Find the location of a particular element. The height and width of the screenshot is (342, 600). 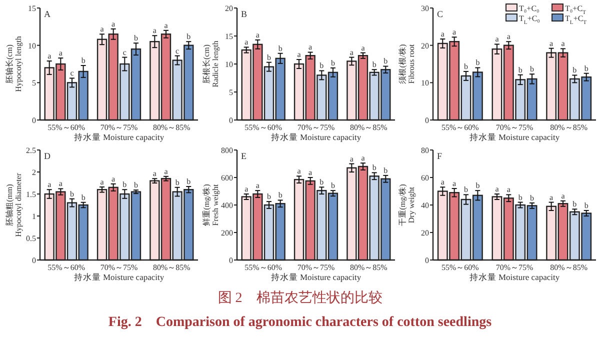

y-tick-label: 400 is located at coordinates (227, 205).